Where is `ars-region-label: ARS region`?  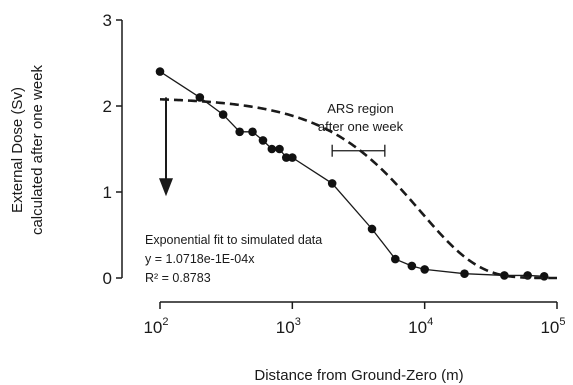
ars-region-label: ARS region is located at coordinates (360, 108).